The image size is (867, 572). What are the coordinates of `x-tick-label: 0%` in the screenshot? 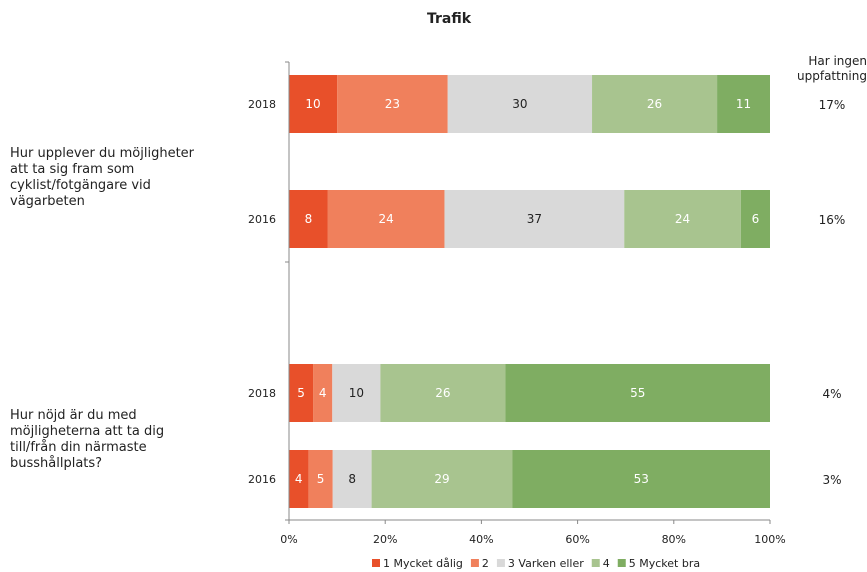 It's located at (288, 539).